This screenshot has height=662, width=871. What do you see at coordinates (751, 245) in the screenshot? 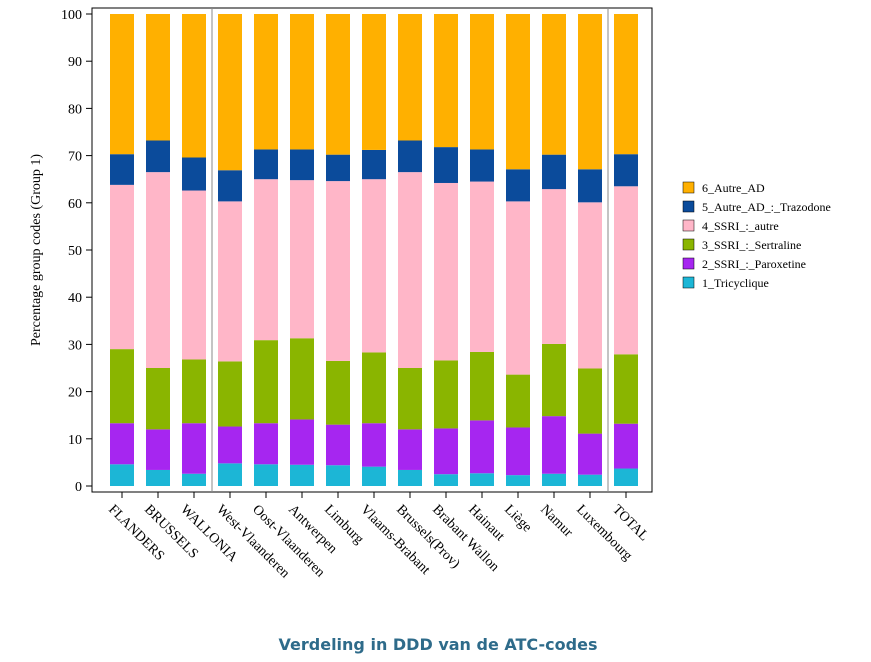
I see `legend-label: 3_SSRI_:_Sertraline` at bounding box center [751, 245].